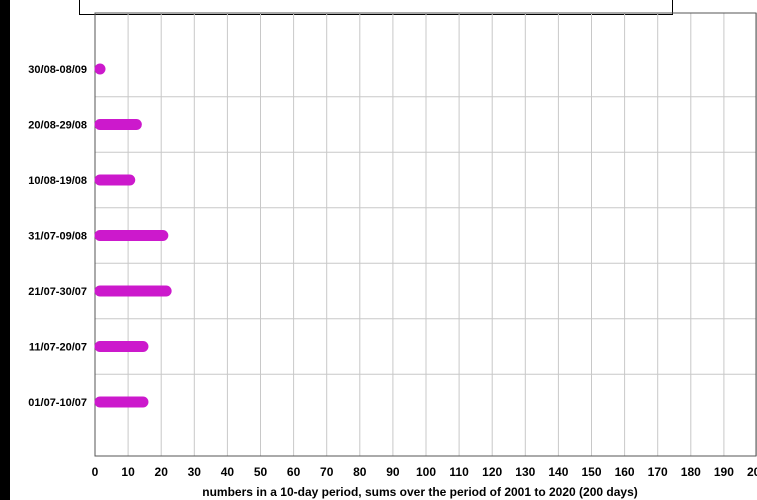 The image size is (757, 500). Describe the element at coordinates (724, 472) in the screenshot. I see `x-tick-label: 190` at that location.